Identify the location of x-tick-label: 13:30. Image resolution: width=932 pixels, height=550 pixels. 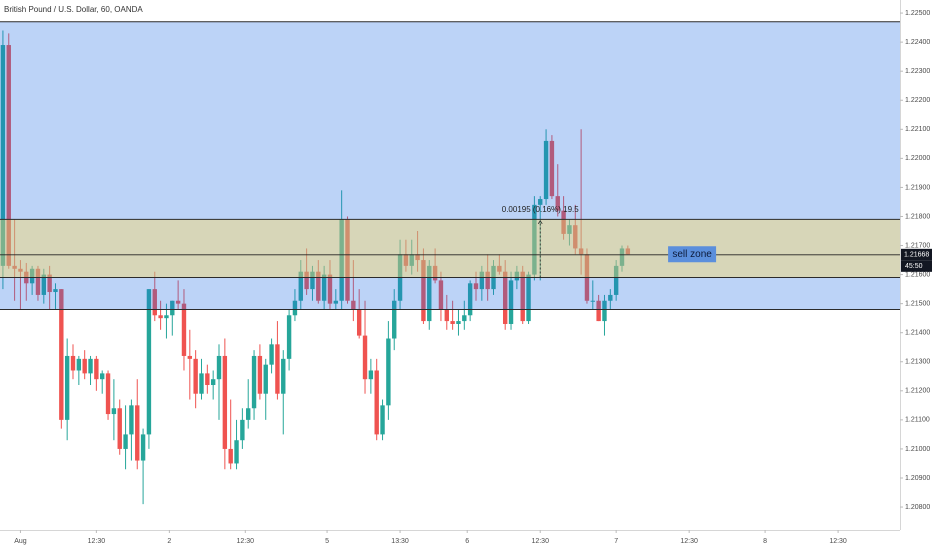
(400, 541).